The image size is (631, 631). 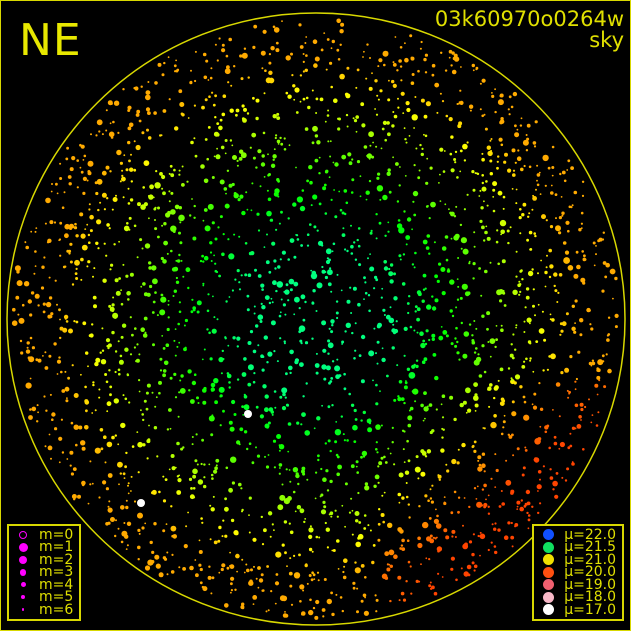 What do you see at coordinates (56, 597) in the screenshot?
I see `legend-label: m=5` at bounding box center [56, 597].